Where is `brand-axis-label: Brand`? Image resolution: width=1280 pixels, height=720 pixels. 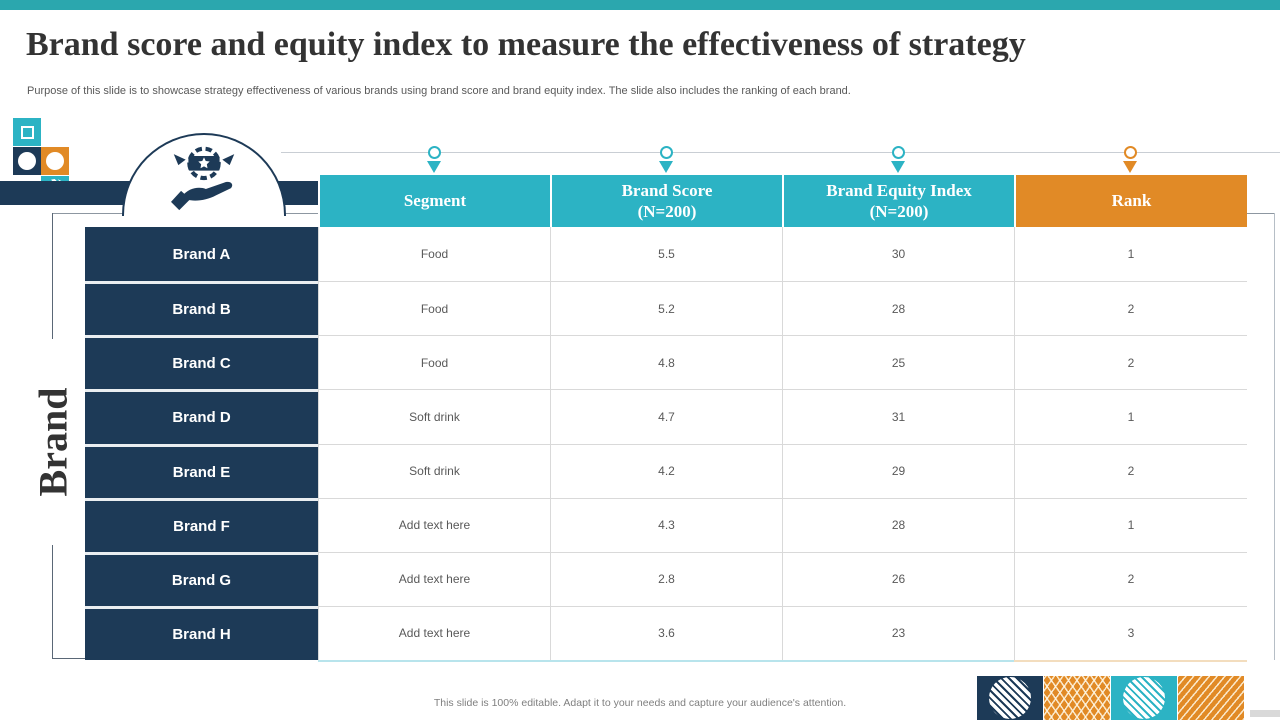
brand-axis-label: Brand is located at coordinates (53, 442).